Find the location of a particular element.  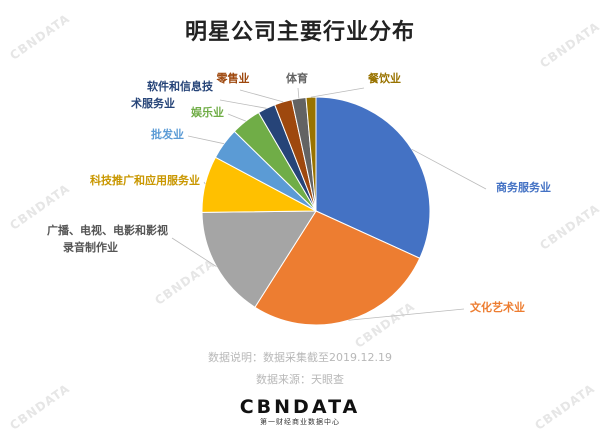

slice-label: 批发业 is located at coordinates (167, 134).